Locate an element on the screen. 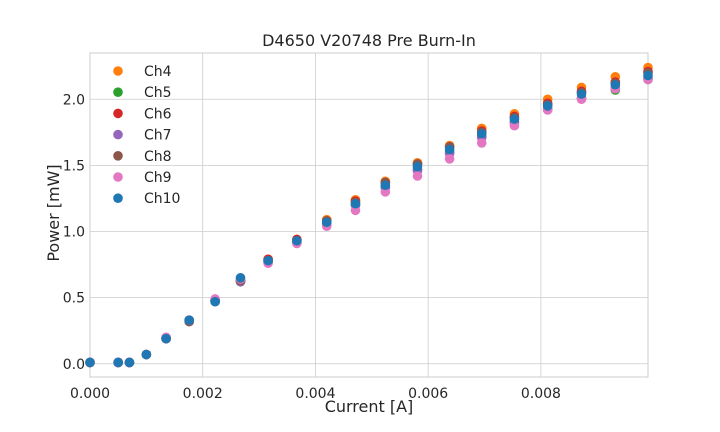 This screenshot has width=720, height=432. legend-entry: Ch9 is located at coordinates (158, 178).